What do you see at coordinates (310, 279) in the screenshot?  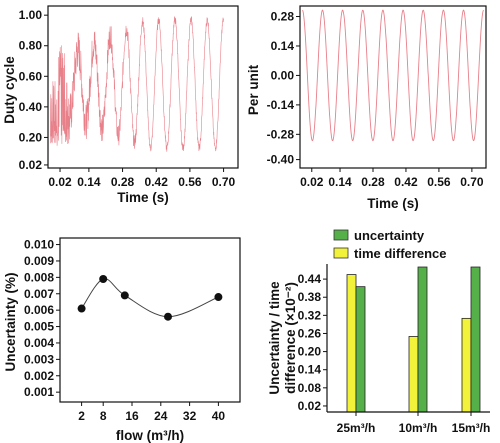 I see `bar-y-tick-label: 0.44` at bounding box center [310, 279].